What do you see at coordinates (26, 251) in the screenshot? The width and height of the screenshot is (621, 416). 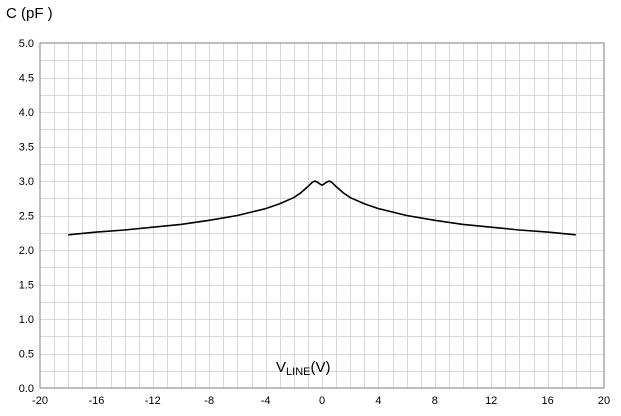 I see `y-tick-label: 2.0` at bounding box center [26, 251].